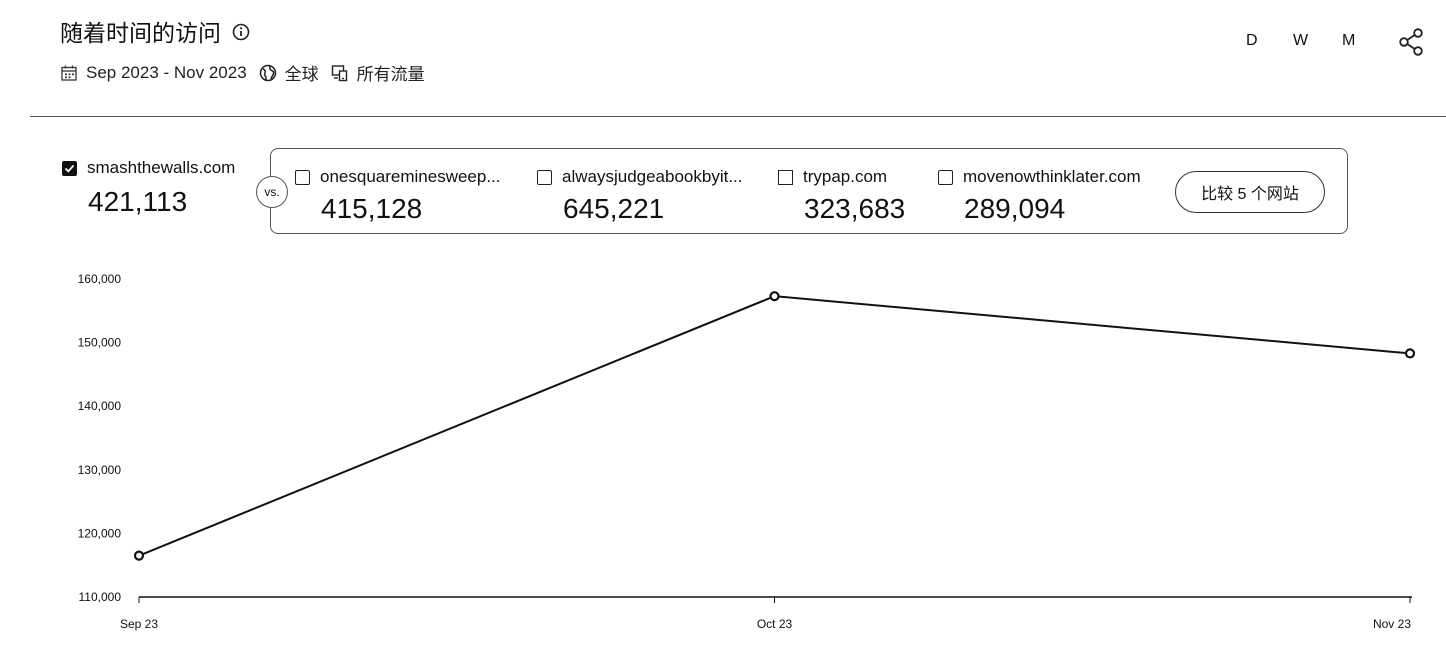 The width and height of the screenshot is (1446, 652). I want to click on x-tick-label: Sep 23, so click(139, 624).